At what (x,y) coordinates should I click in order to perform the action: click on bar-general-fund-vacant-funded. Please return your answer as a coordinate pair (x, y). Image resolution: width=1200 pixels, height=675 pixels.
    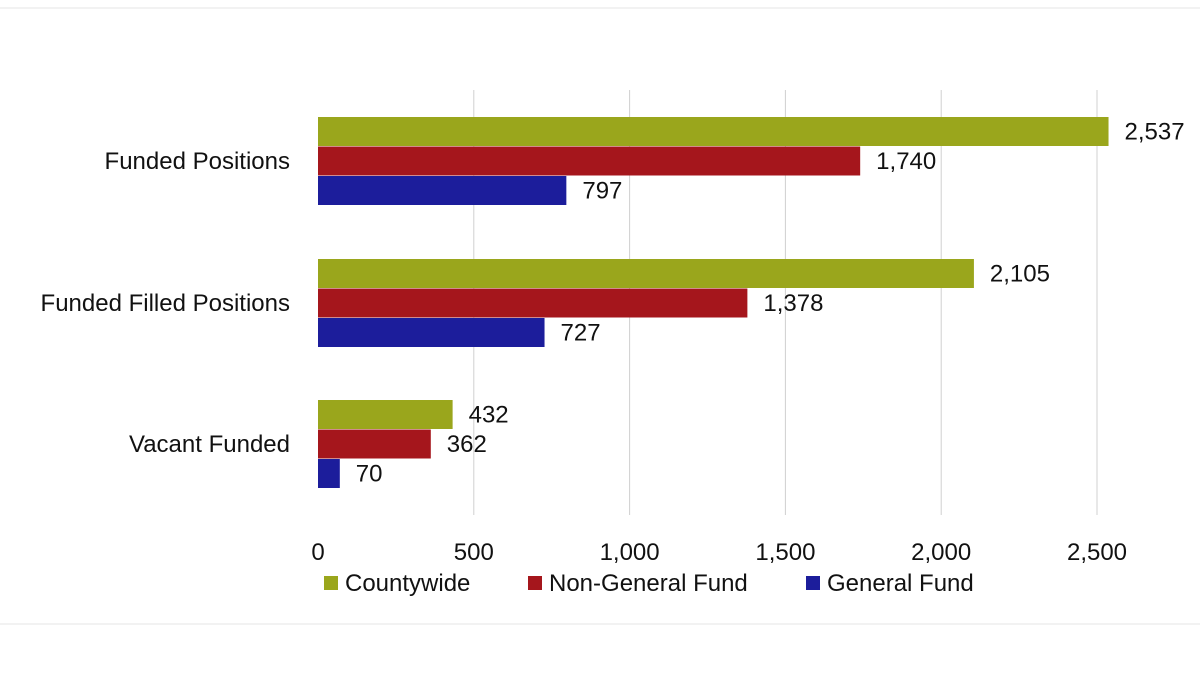
    Looking at the image, I should click on (329, 473).